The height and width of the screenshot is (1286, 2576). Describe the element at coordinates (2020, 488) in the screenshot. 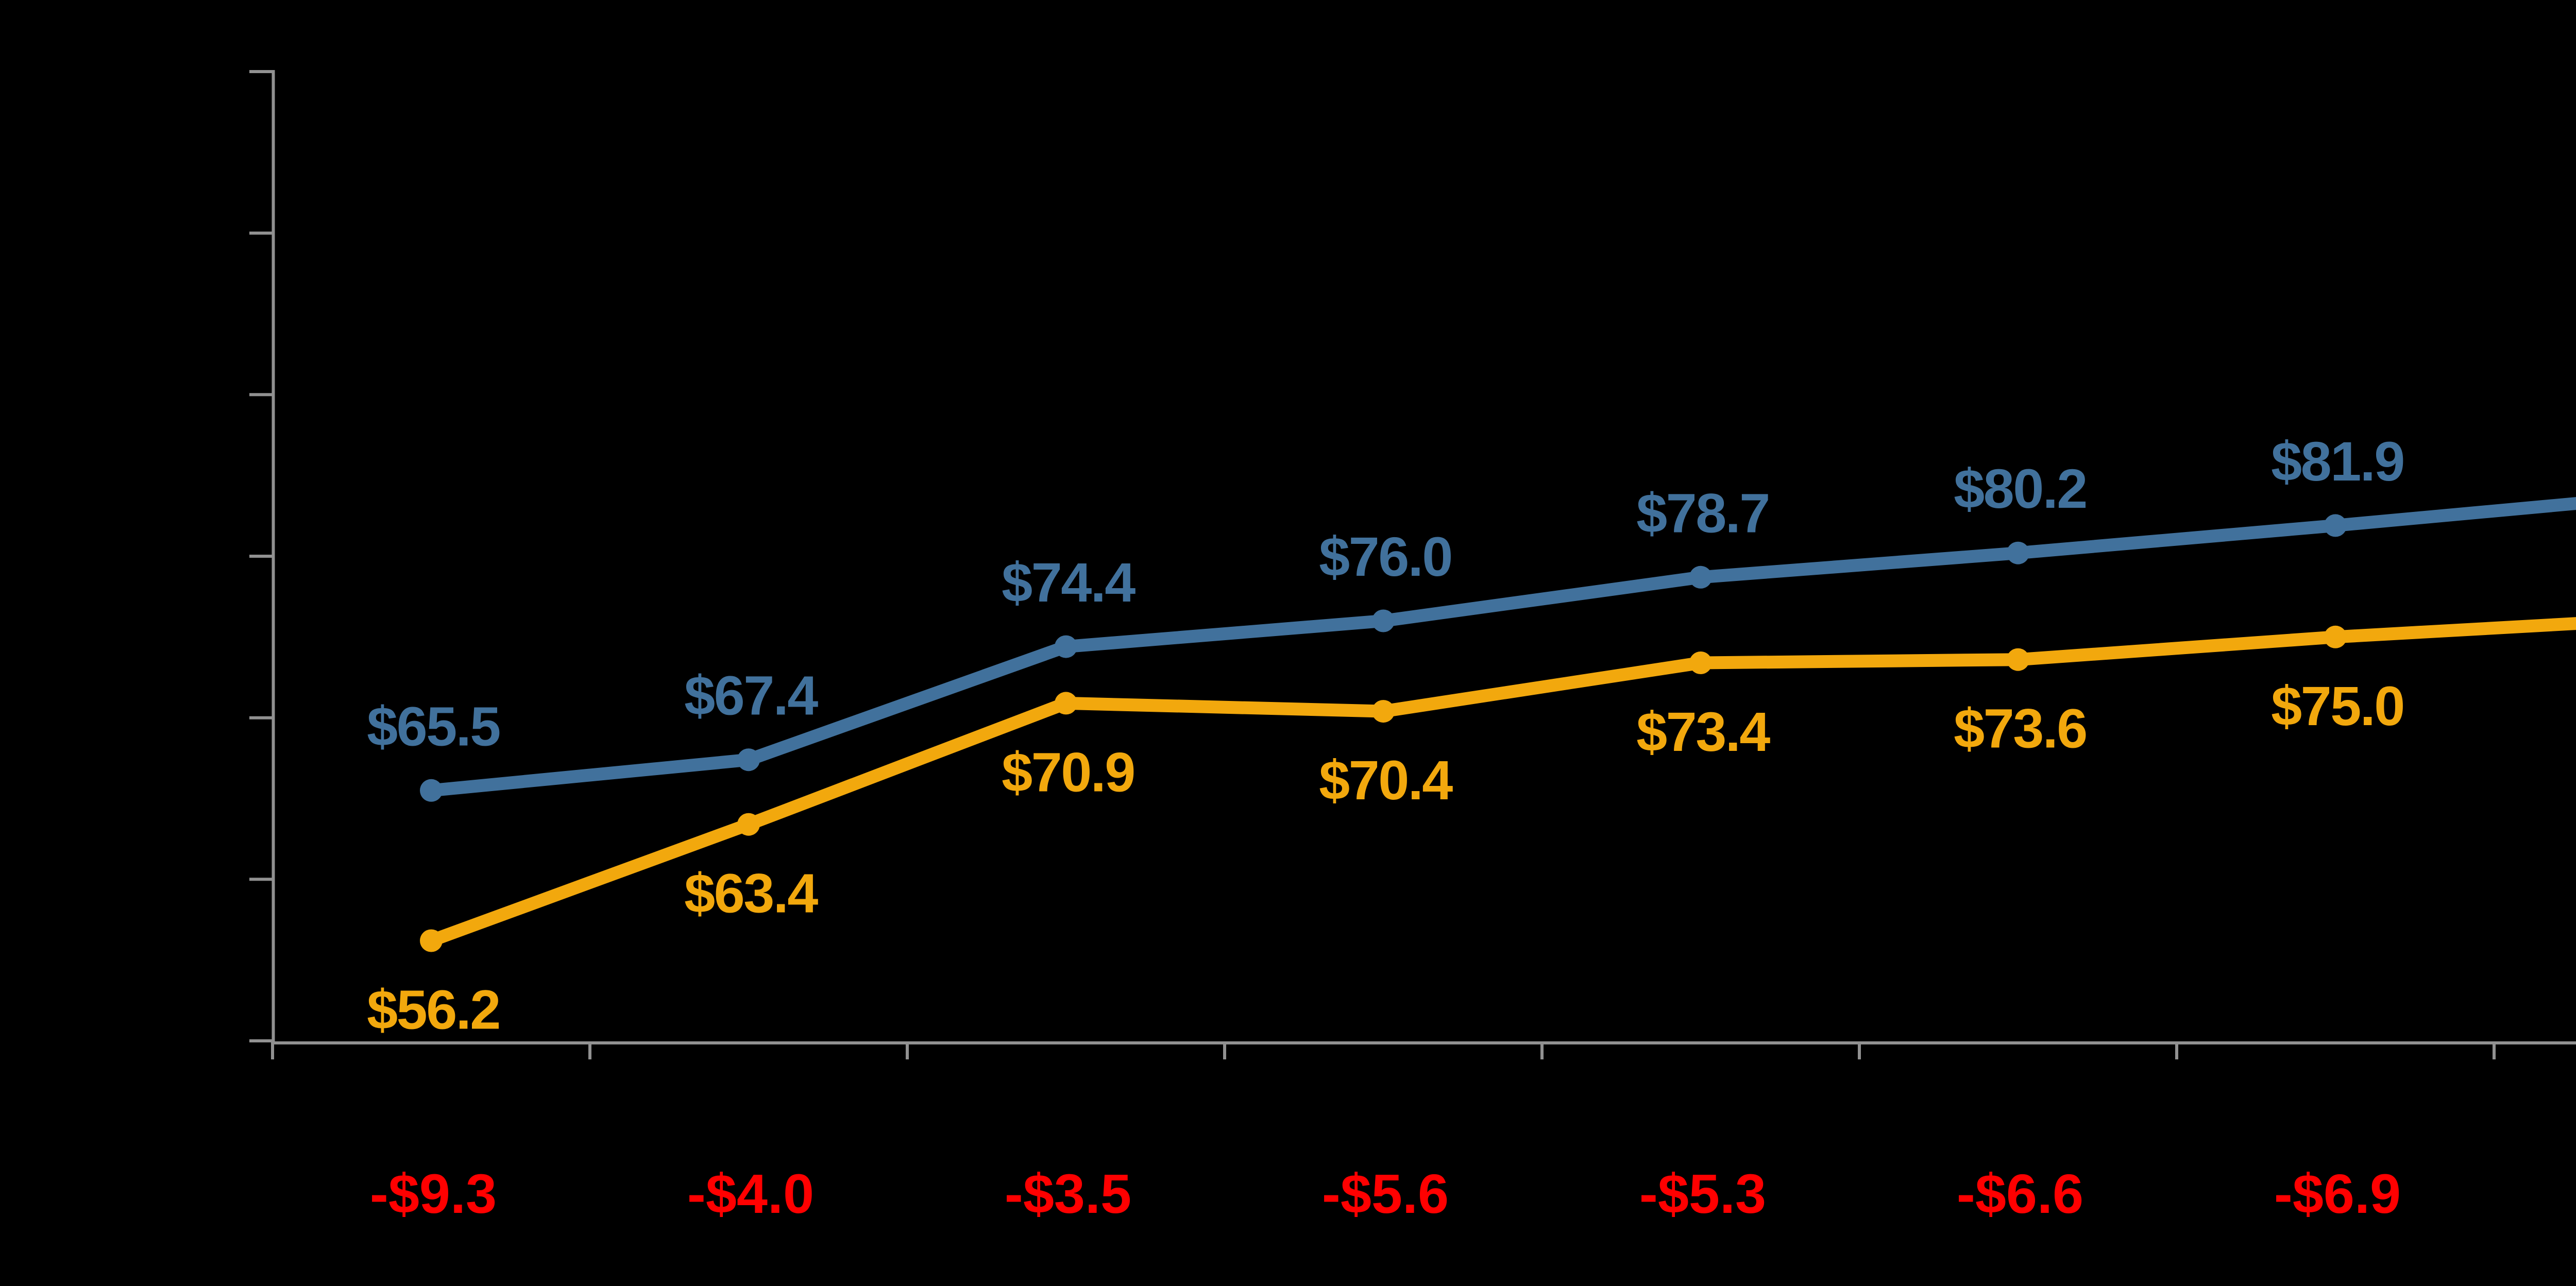

I see `svg-text: $80.2` at that location.